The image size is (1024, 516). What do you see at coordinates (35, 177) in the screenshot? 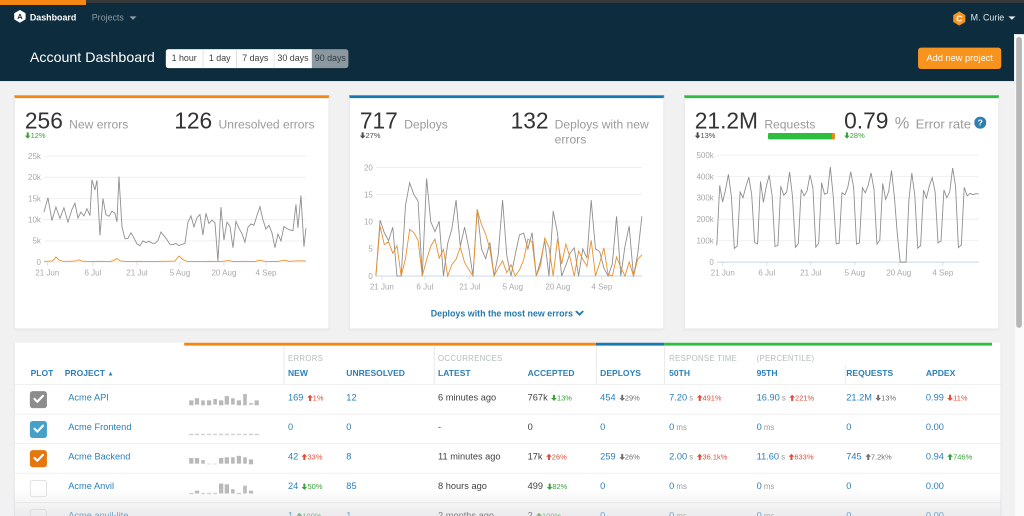
I see `svg-text: 20k` at bounding box center [35, 177].